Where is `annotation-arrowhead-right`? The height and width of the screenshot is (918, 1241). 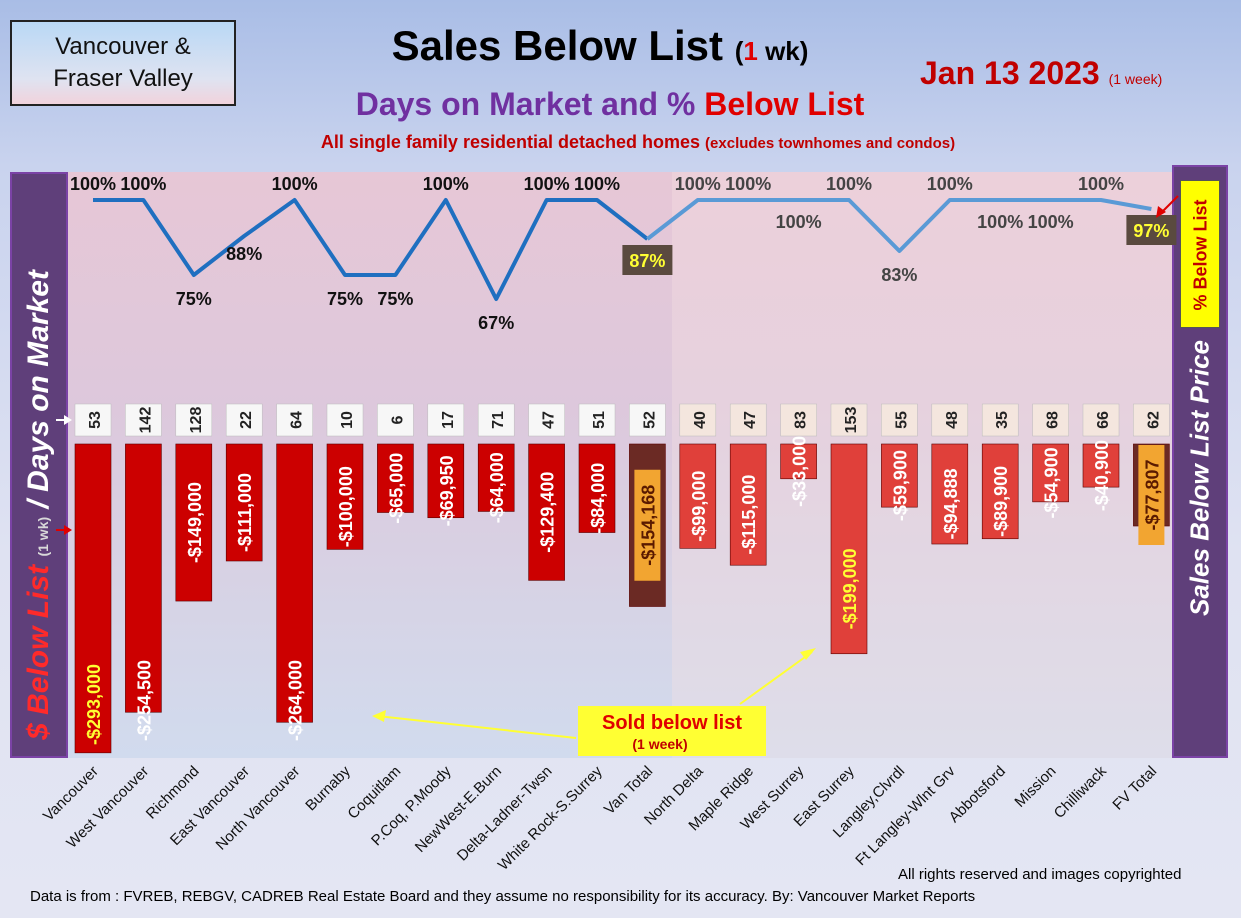 annotation-arrowhead-right is located at coordinates (808, 654).